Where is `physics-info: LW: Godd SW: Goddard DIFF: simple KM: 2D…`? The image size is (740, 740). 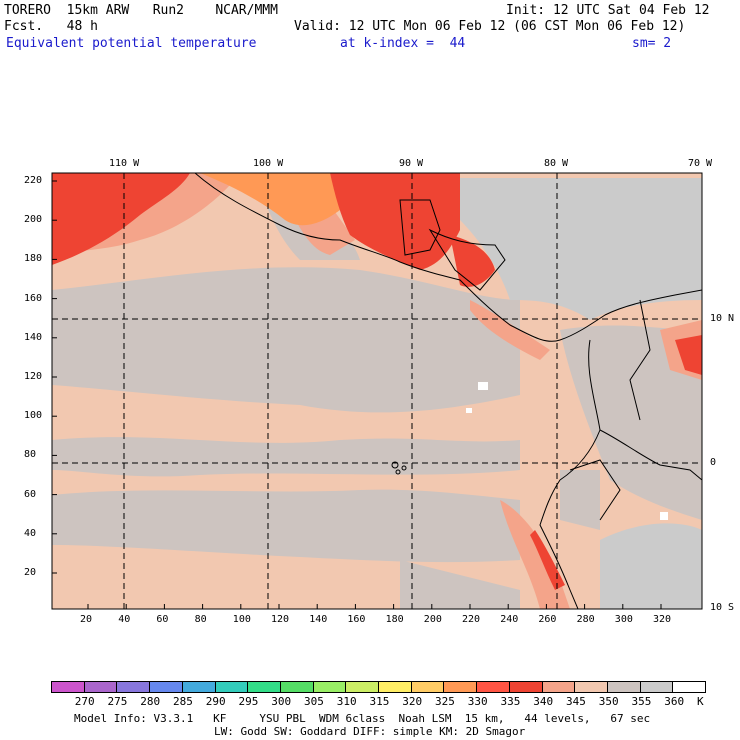
physics-info: LW: Godd SW: Goddard DIFF: simple KM: 2D… is located at coordinates (370, 731).